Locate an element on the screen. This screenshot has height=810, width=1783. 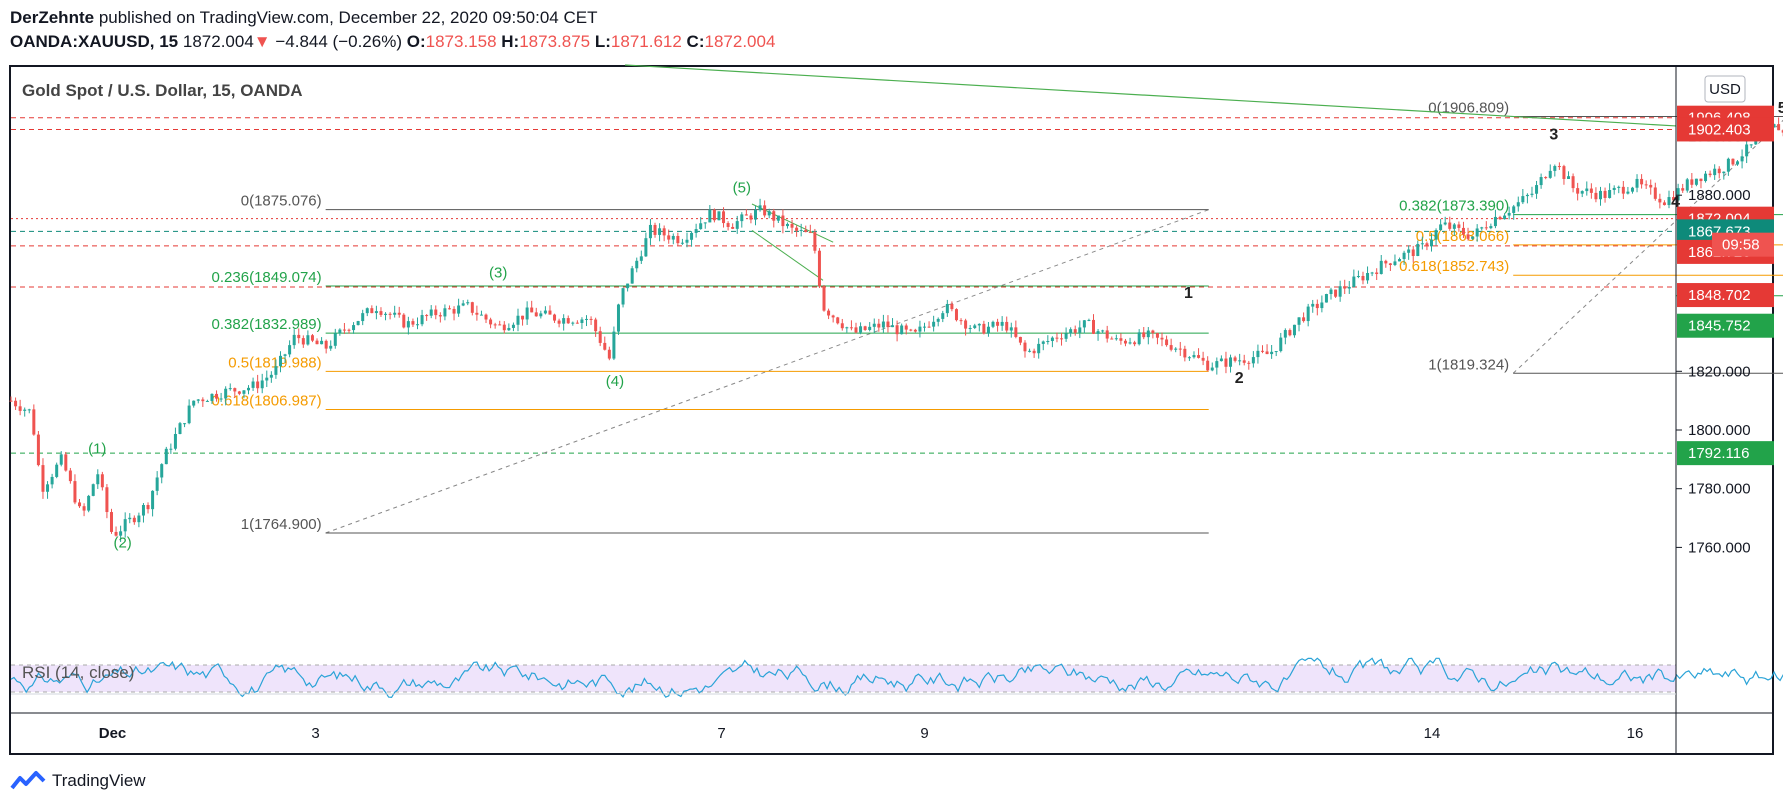
fib-level-label: 1(1764.900) is located at coordinates (281, 524).